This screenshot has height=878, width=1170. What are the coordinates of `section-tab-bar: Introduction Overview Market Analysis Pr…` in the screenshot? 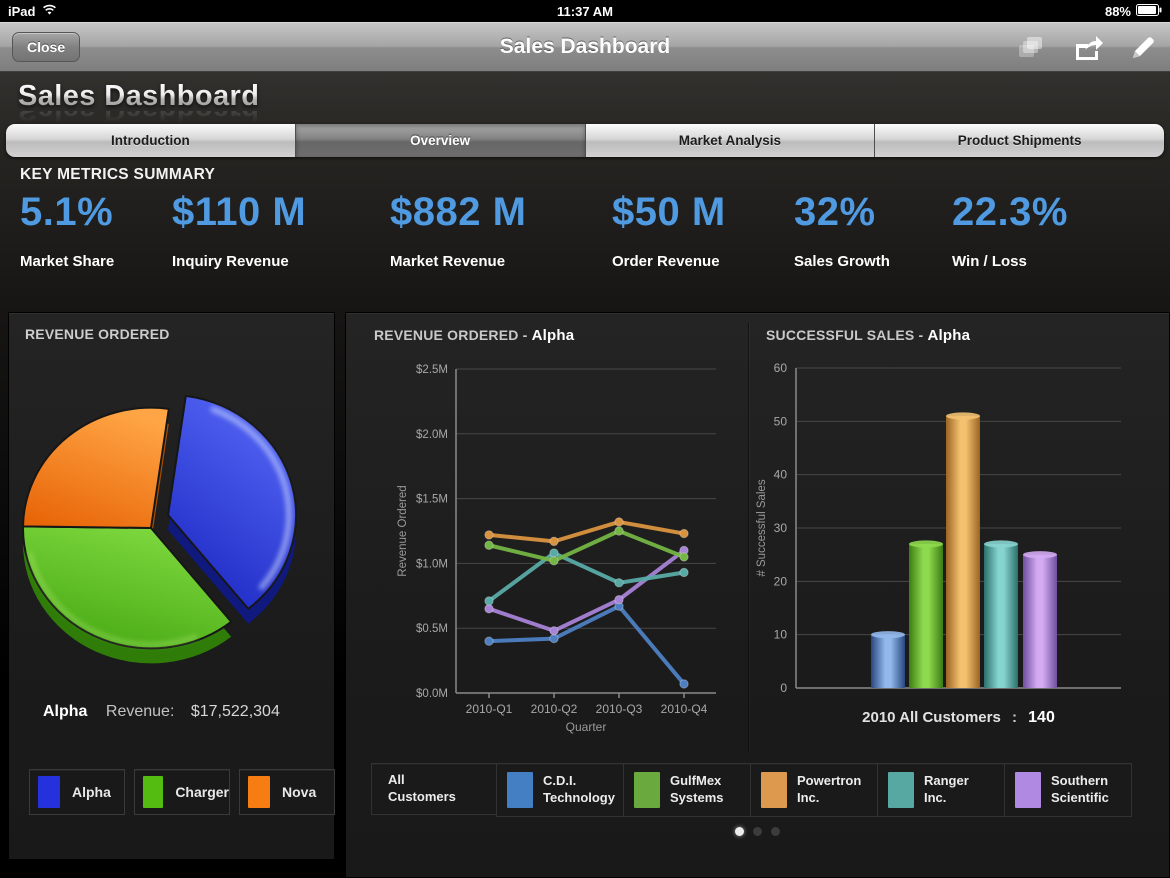 It's located at (585, 140).